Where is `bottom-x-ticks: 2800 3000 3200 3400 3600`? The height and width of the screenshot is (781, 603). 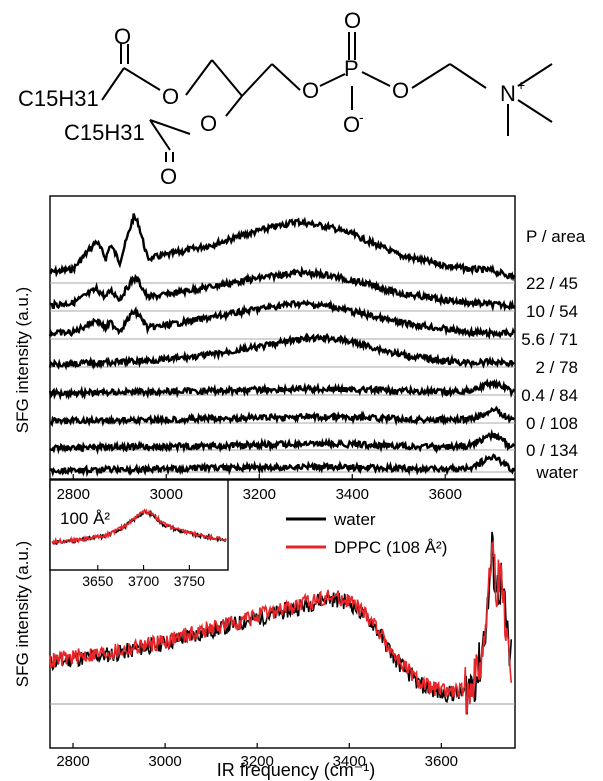
bottom-x-ticks: 2800 3000 3200 3400 3600 is located at coordinates (257, 756).